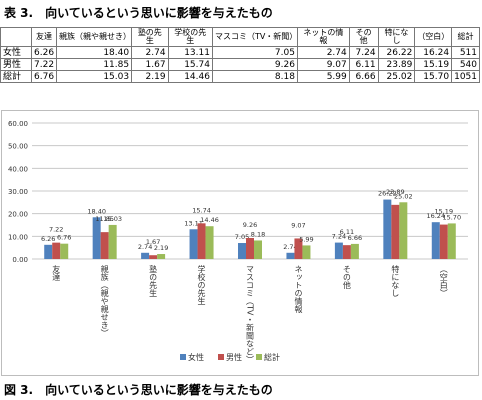  What do you see at coordinates (346, 277) in the screenshot?
I see `x-tick-label: その他` at bounding box center [346, 277].